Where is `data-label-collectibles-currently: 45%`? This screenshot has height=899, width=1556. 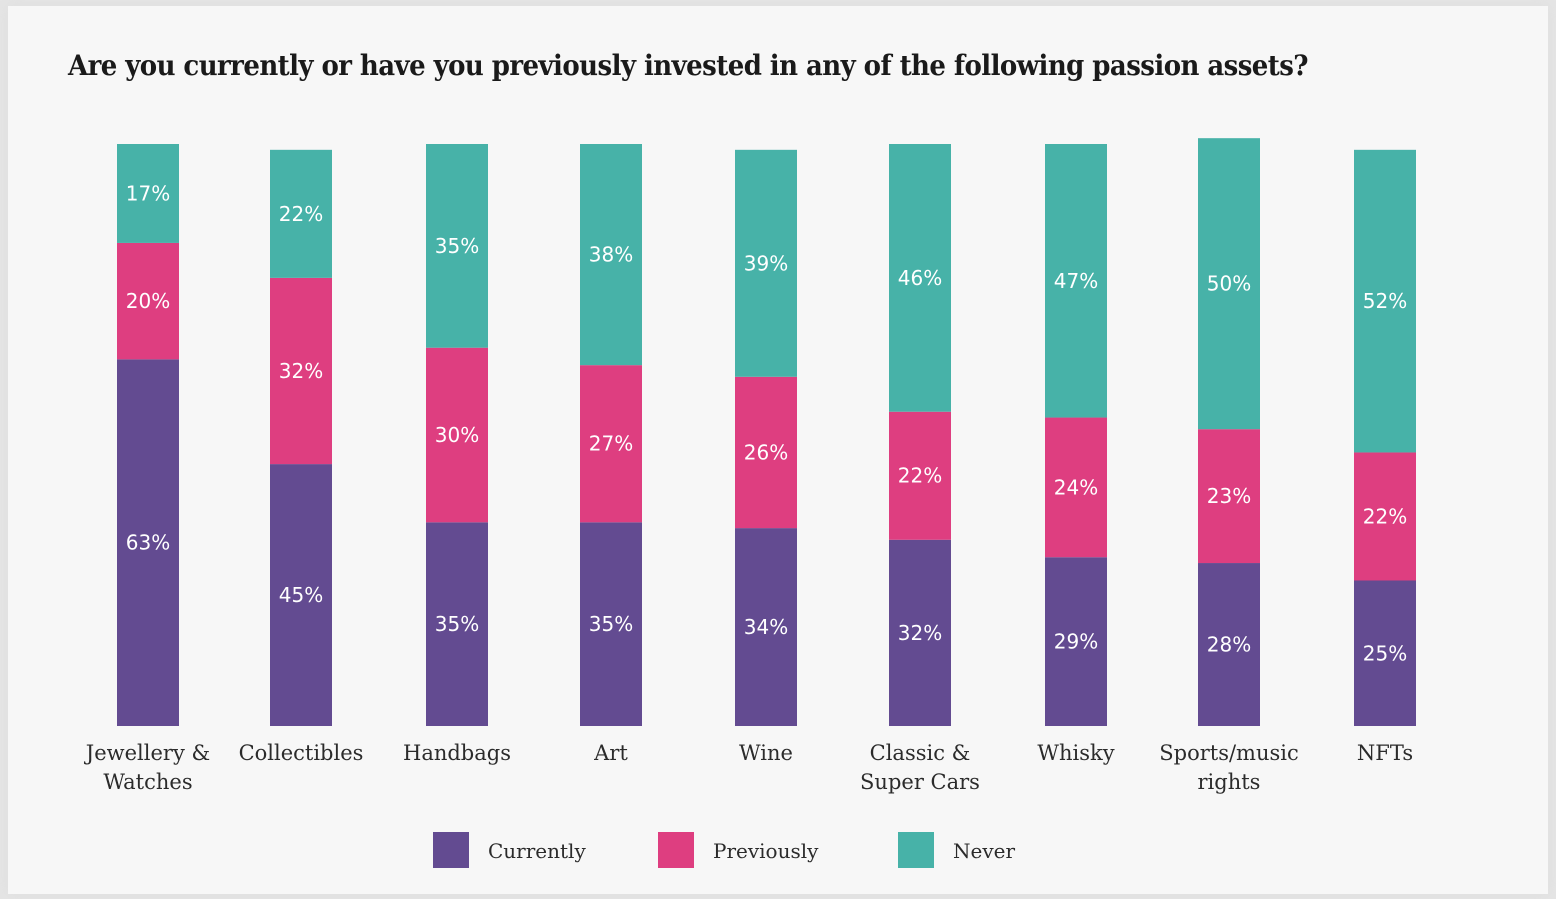 data-label-collectibles-currently: 45% is located at coordinates (301, 595).